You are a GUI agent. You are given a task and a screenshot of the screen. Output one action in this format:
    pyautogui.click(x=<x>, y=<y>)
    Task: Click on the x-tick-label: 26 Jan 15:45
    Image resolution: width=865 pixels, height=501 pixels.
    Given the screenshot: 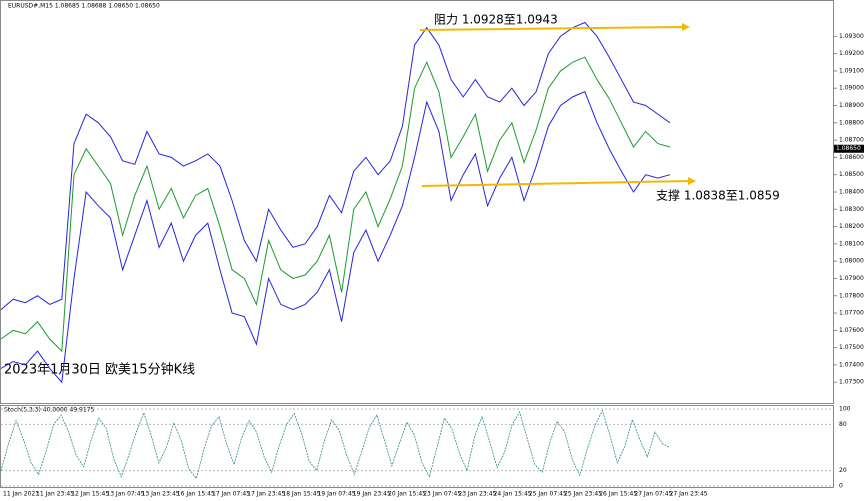 What is the action you would take?
    pyautogui.click(x=618, y=494)
    